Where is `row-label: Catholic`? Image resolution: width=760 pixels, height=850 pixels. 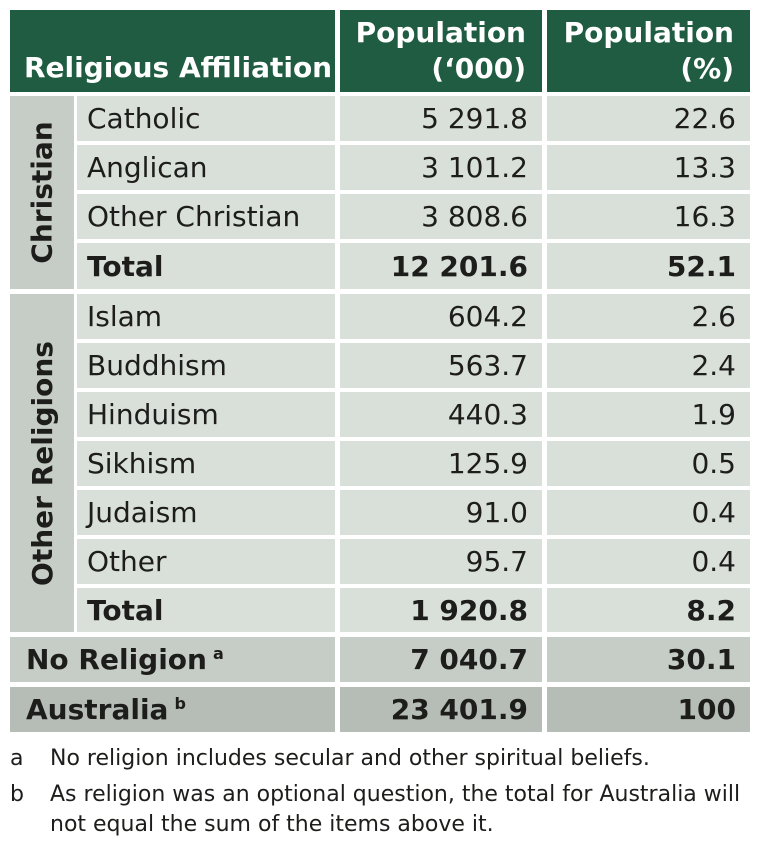
row-label: Catholic is located at coordinates (206, 118).